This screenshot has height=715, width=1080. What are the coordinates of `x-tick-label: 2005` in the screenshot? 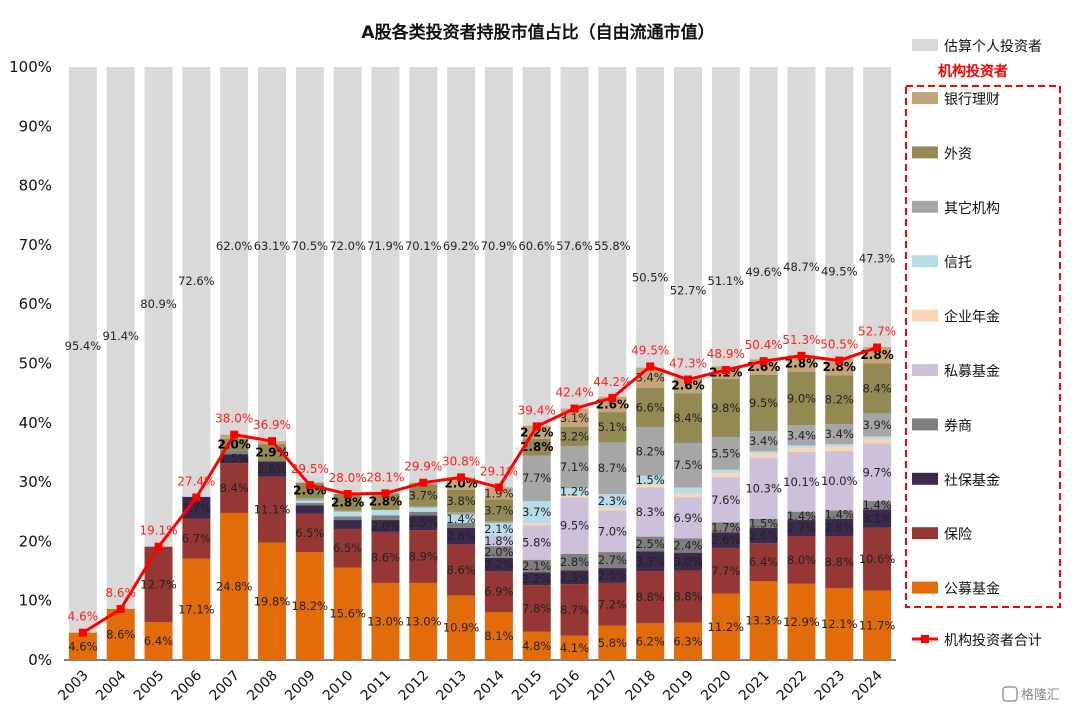 It's located at (149, 686).